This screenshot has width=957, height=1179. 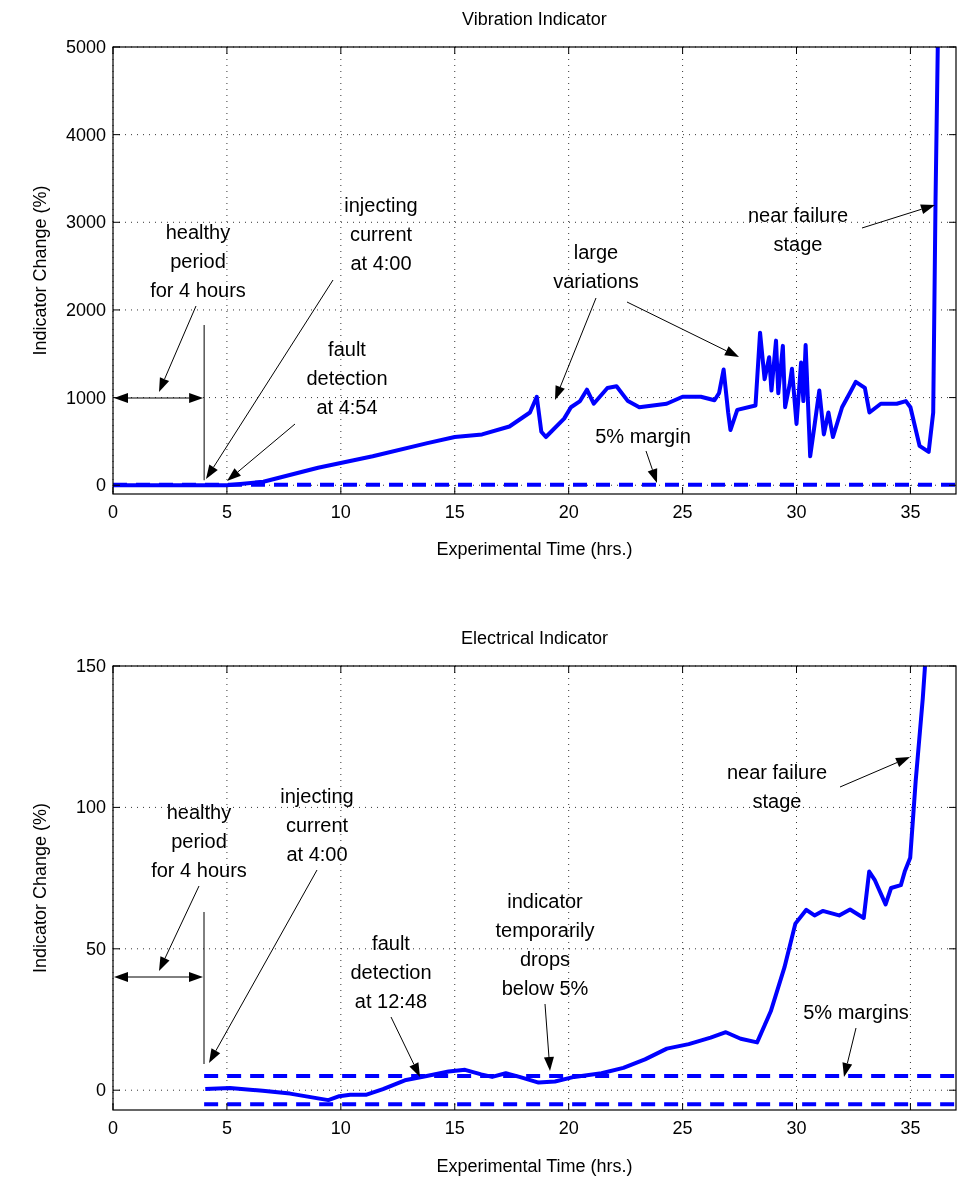 What do you see at coordinates (596, 266) in the screenshot?
I see `annotation: large variations` at bounding box center [596, 266].